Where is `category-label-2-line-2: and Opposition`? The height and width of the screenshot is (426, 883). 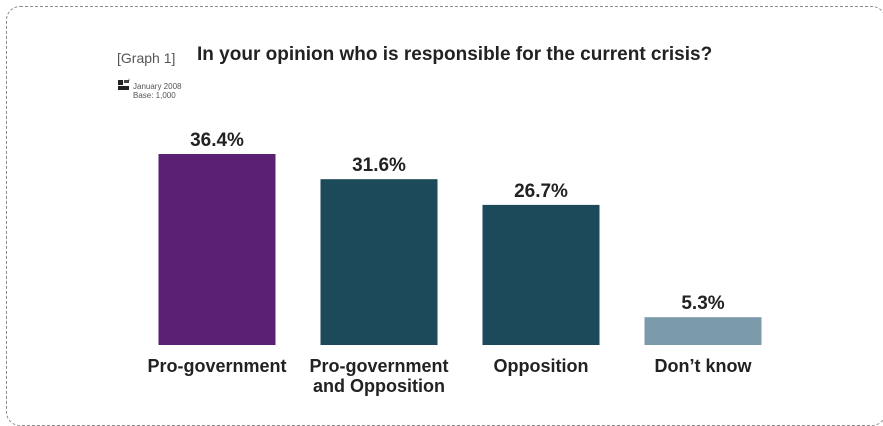 category-label-2-line-2: and Opposition is located at coordinates (379, 386).